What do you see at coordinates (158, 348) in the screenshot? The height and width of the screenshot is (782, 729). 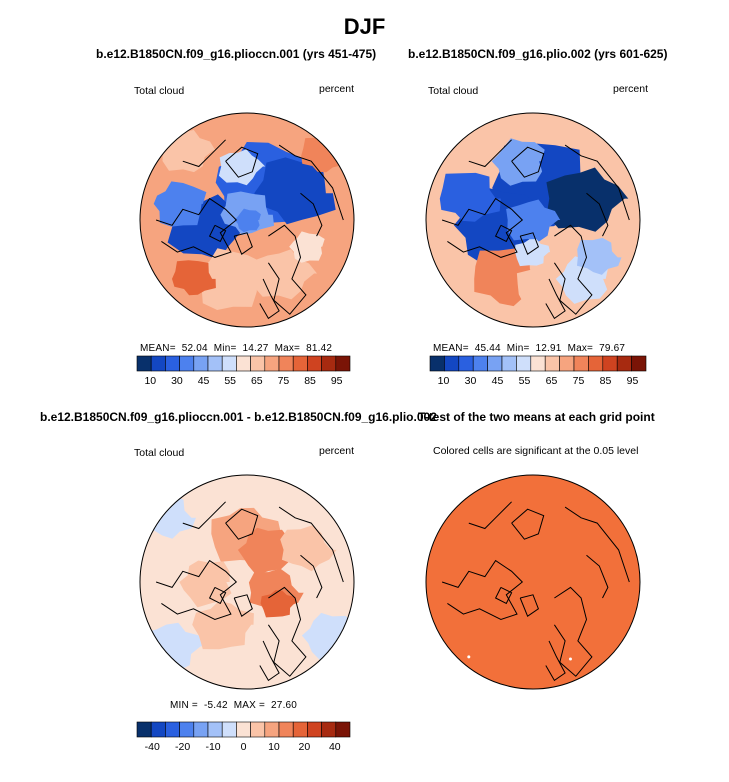 I see `panel1-mean-label: MEAN=` at bounding box center [158, 348].